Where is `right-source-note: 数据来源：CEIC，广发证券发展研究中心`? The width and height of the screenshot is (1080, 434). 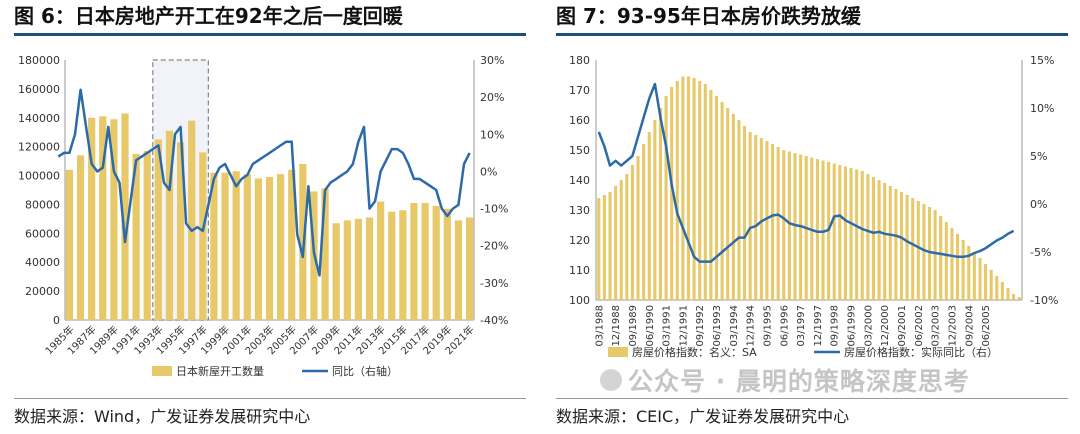
right-source-note: 数据来源：CEIC，广发证券发展研究中心 is located at coordinates (703, 416).